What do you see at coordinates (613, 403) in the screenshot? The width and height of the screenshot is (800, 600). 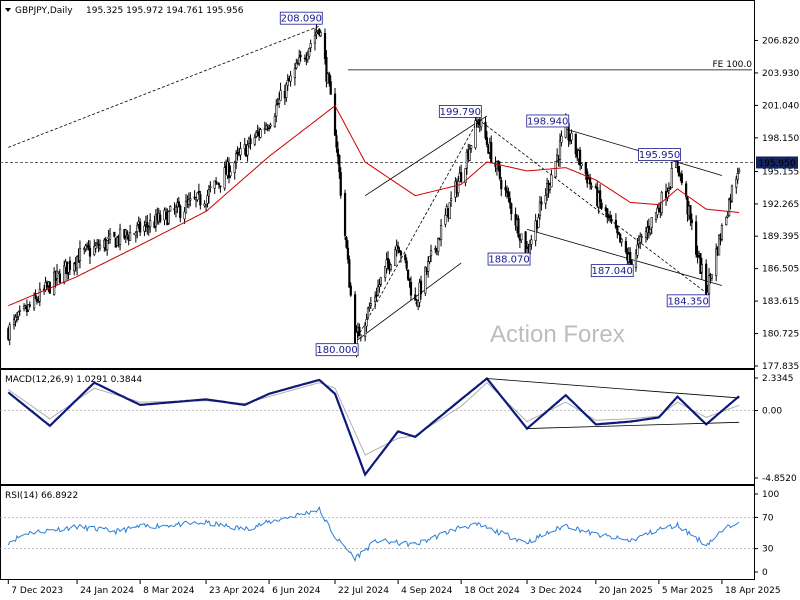 I see `macd-trendlines` at bounding box center [613, 403].